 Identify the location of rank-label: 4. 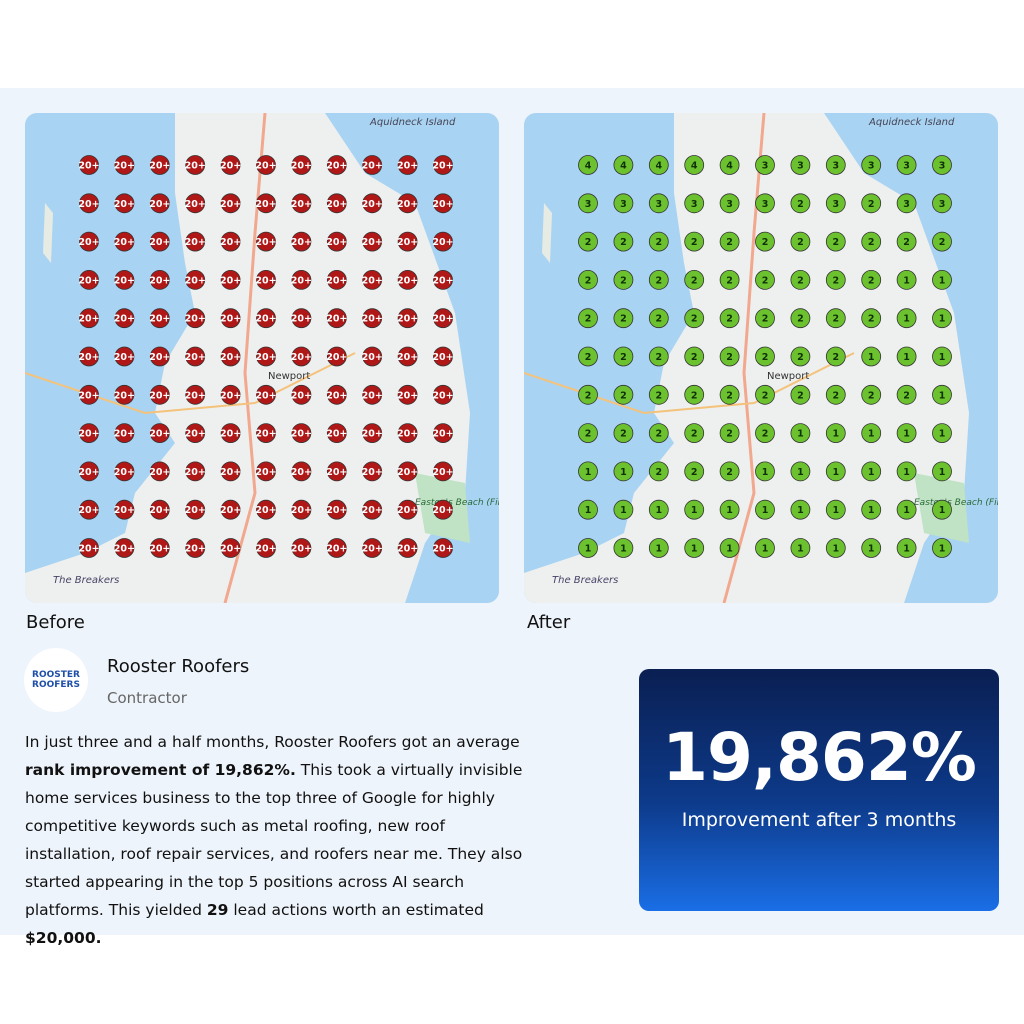
(694, 166).